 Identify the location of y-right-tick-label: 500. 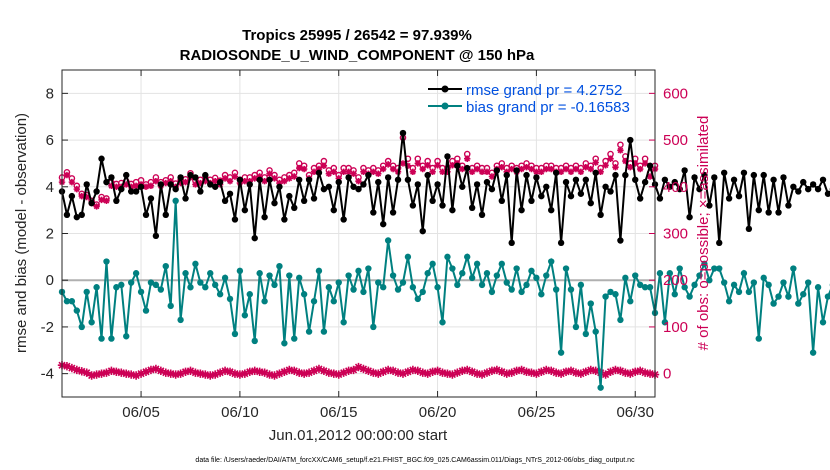
(675, 140).